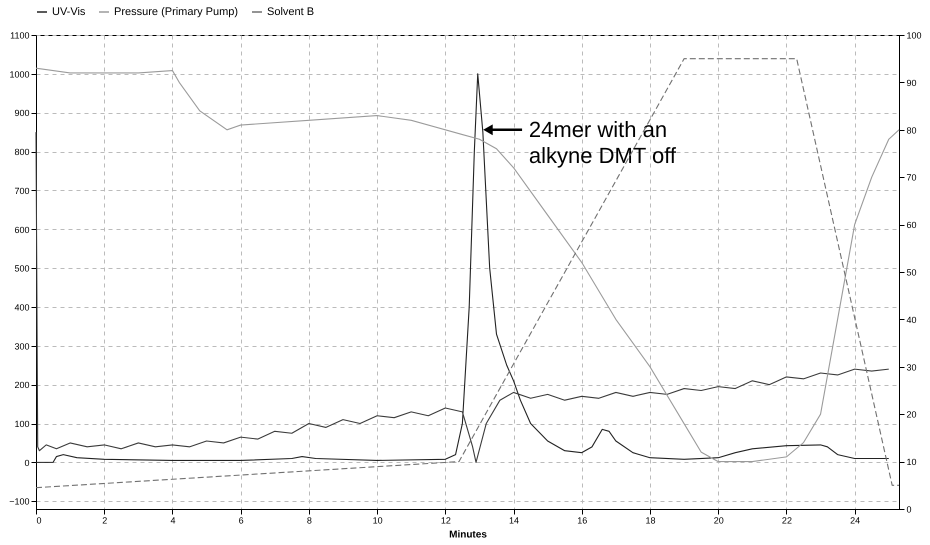 The width and height of the screenshot is (930, 545). Describe the element at coordinates (39, 521) in the screenshot. I see `x-tick-label: 0` at that location.